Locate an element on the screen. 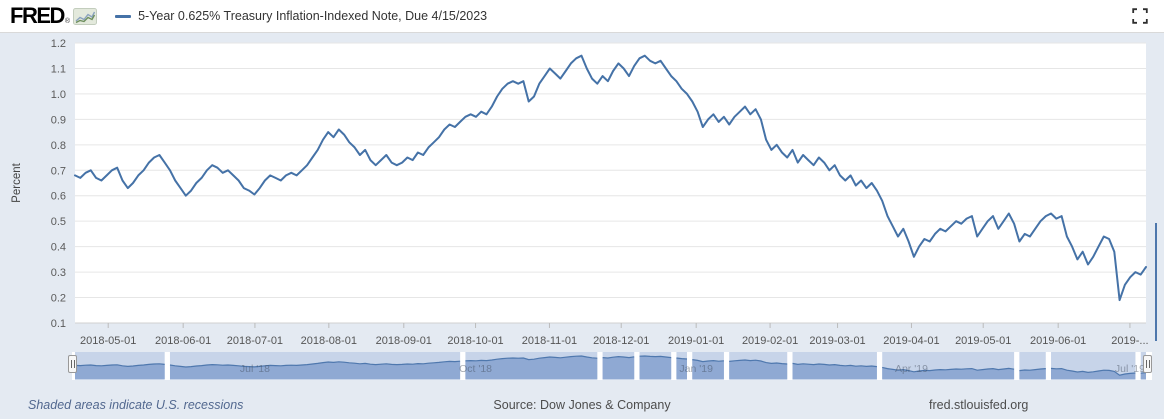  y-tick-label: 0.3 is located at coordinates (58, 273).